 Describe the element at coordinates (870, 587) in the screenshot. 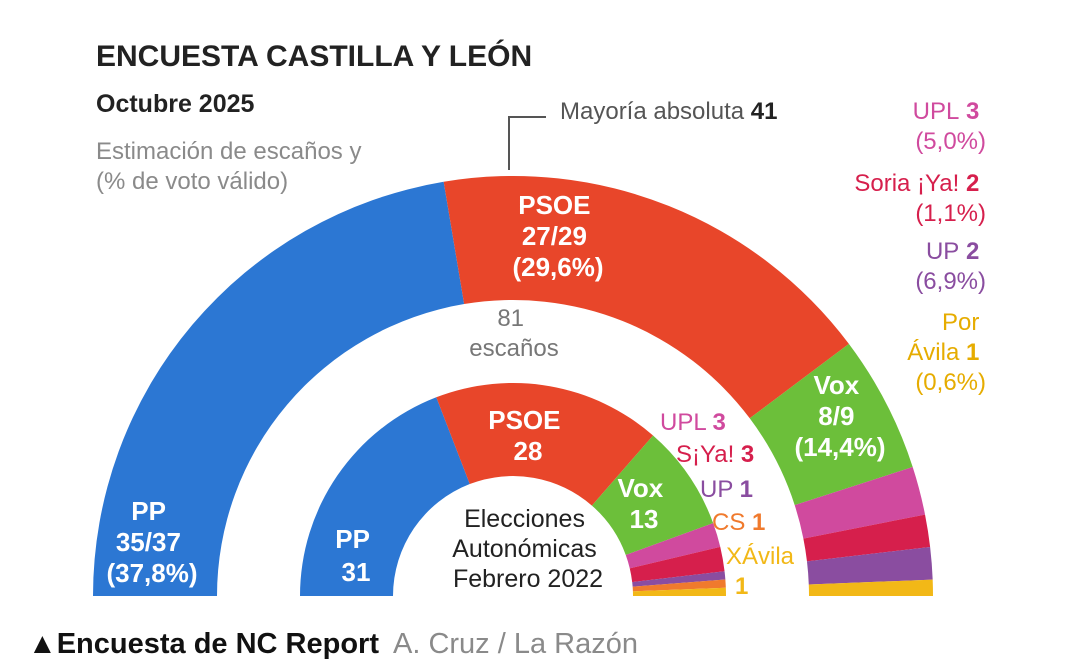

I see `outer-segment-por-vila` at that location.